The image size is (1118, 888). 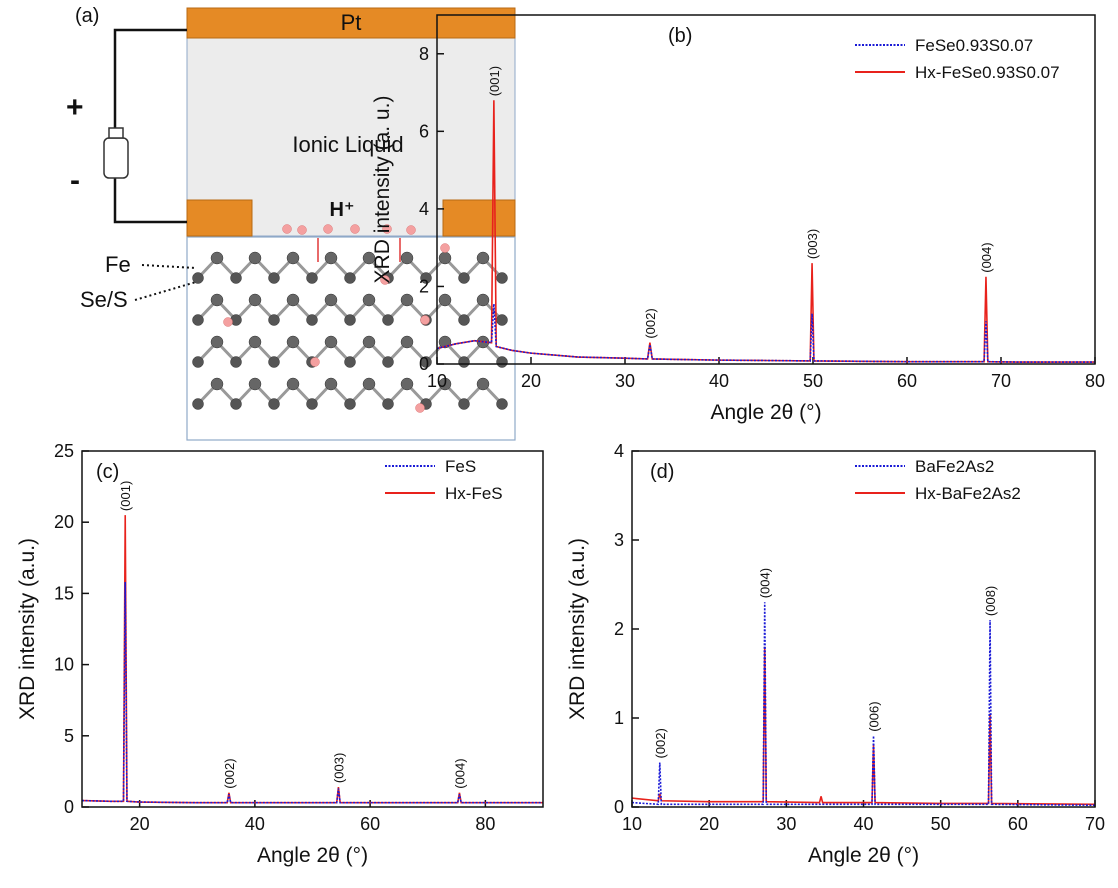 I want to click on y-axis-title: XRD intensity (a. u.), so click(x=382, y=190).